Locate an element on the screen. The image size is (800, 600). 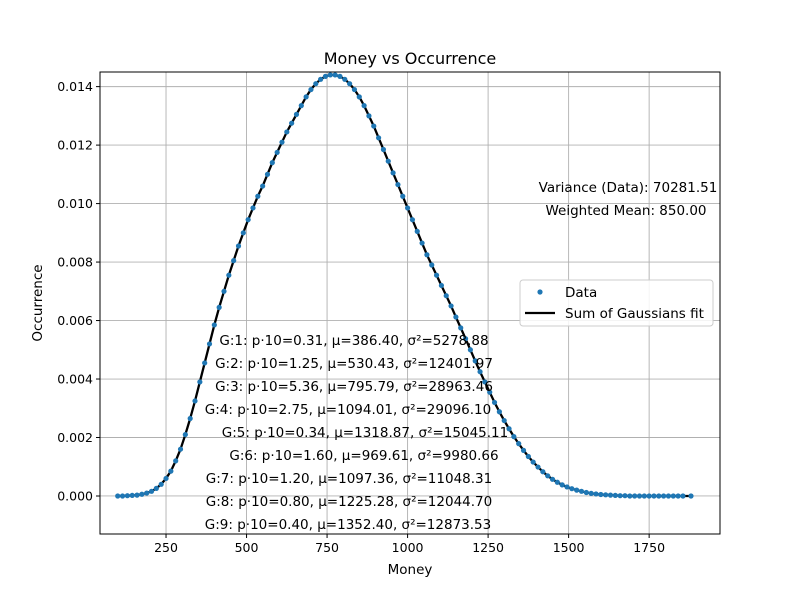
y-tick-label: 0.012 is located at coordinates (75, 145).